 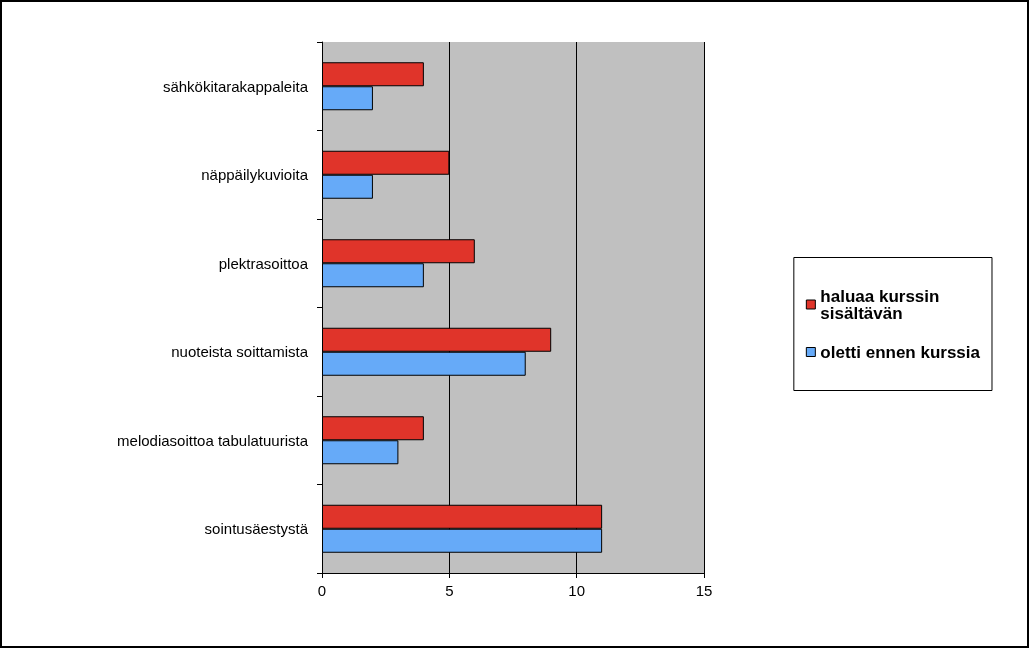 What do you see at coordinates (322, 590) in the screenshot?
I see `x-tick-label: 0` at bounding box center [322, 590].